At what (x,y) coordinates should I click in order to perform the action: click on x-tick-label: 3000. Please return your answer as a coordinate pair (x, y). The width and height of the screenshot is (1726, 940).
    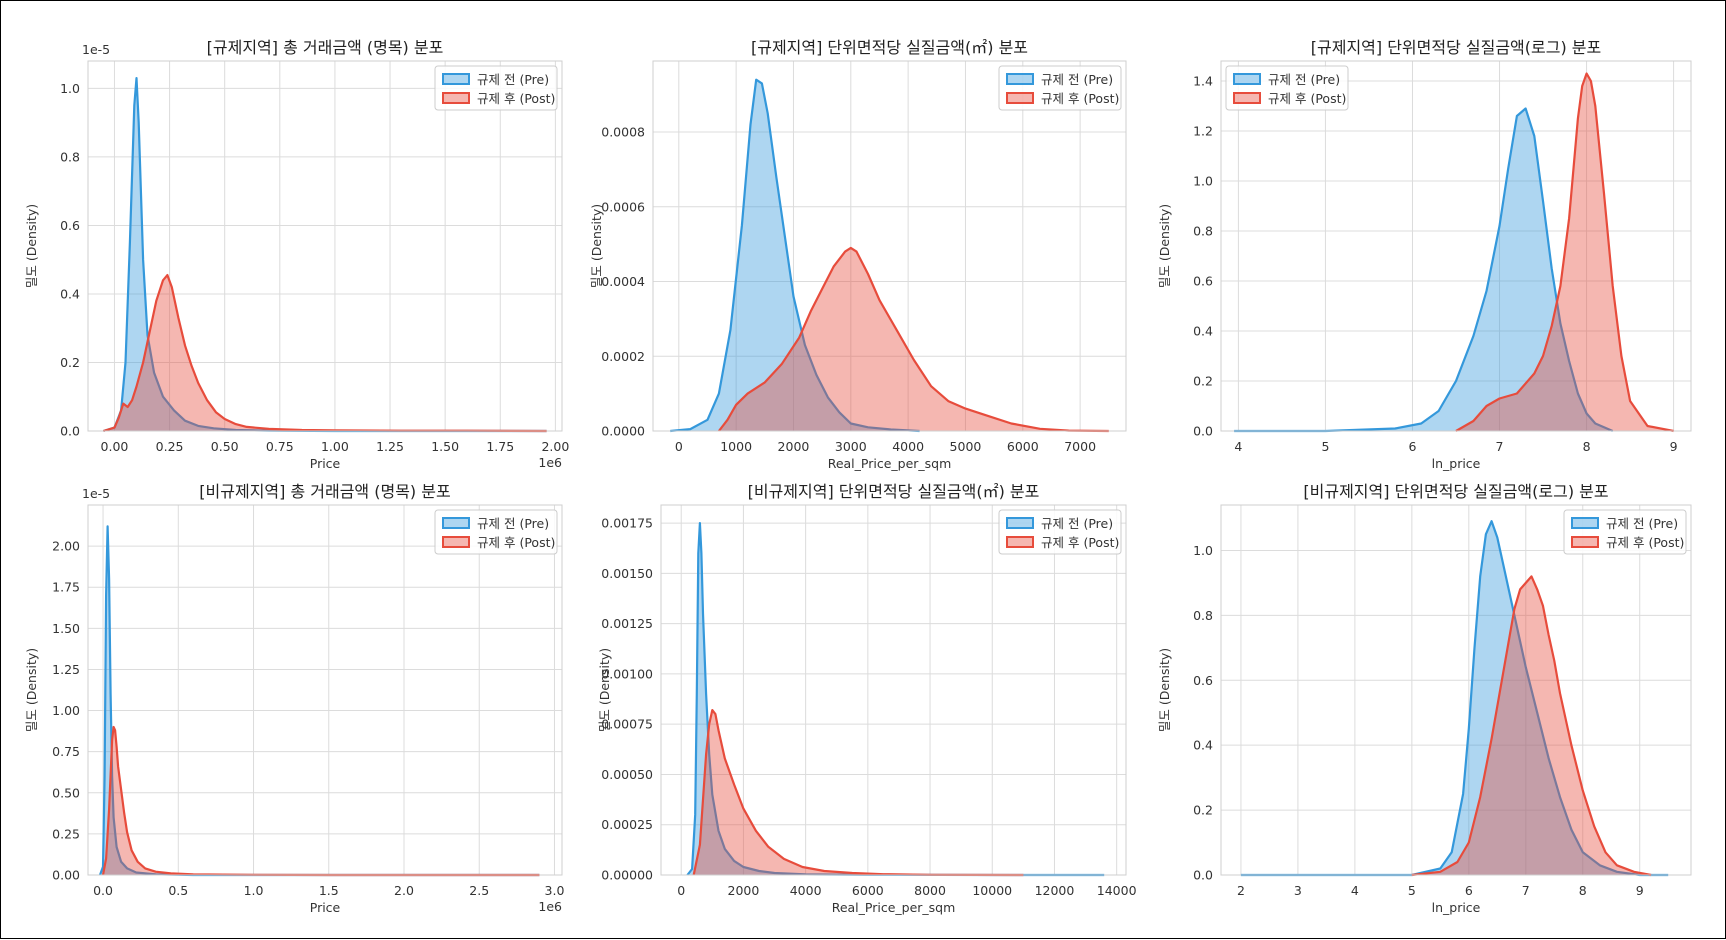
    Looking at the image, I should click on (851, 446).